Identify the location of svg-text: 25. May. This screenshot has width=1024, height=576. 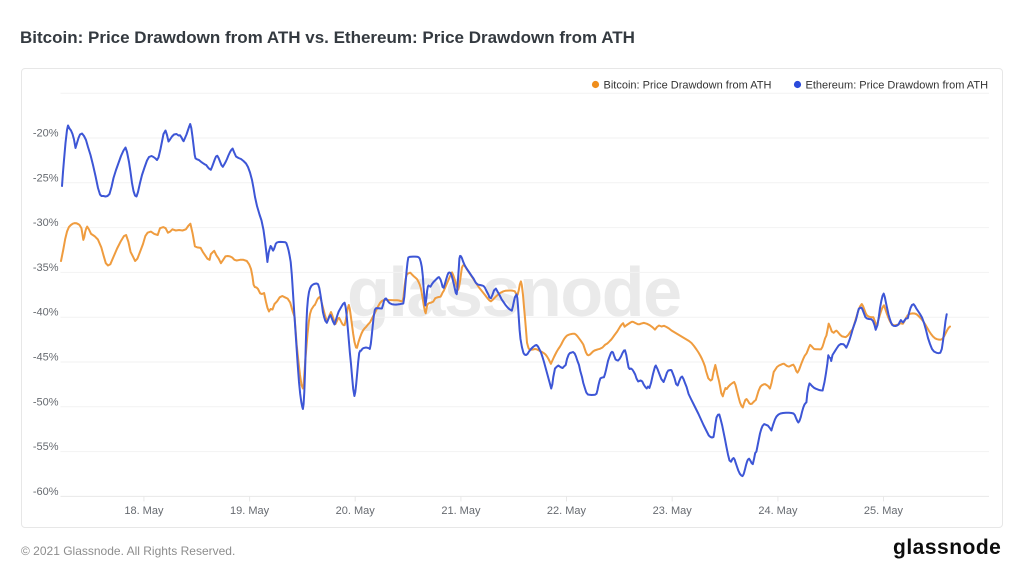
(884, 511).